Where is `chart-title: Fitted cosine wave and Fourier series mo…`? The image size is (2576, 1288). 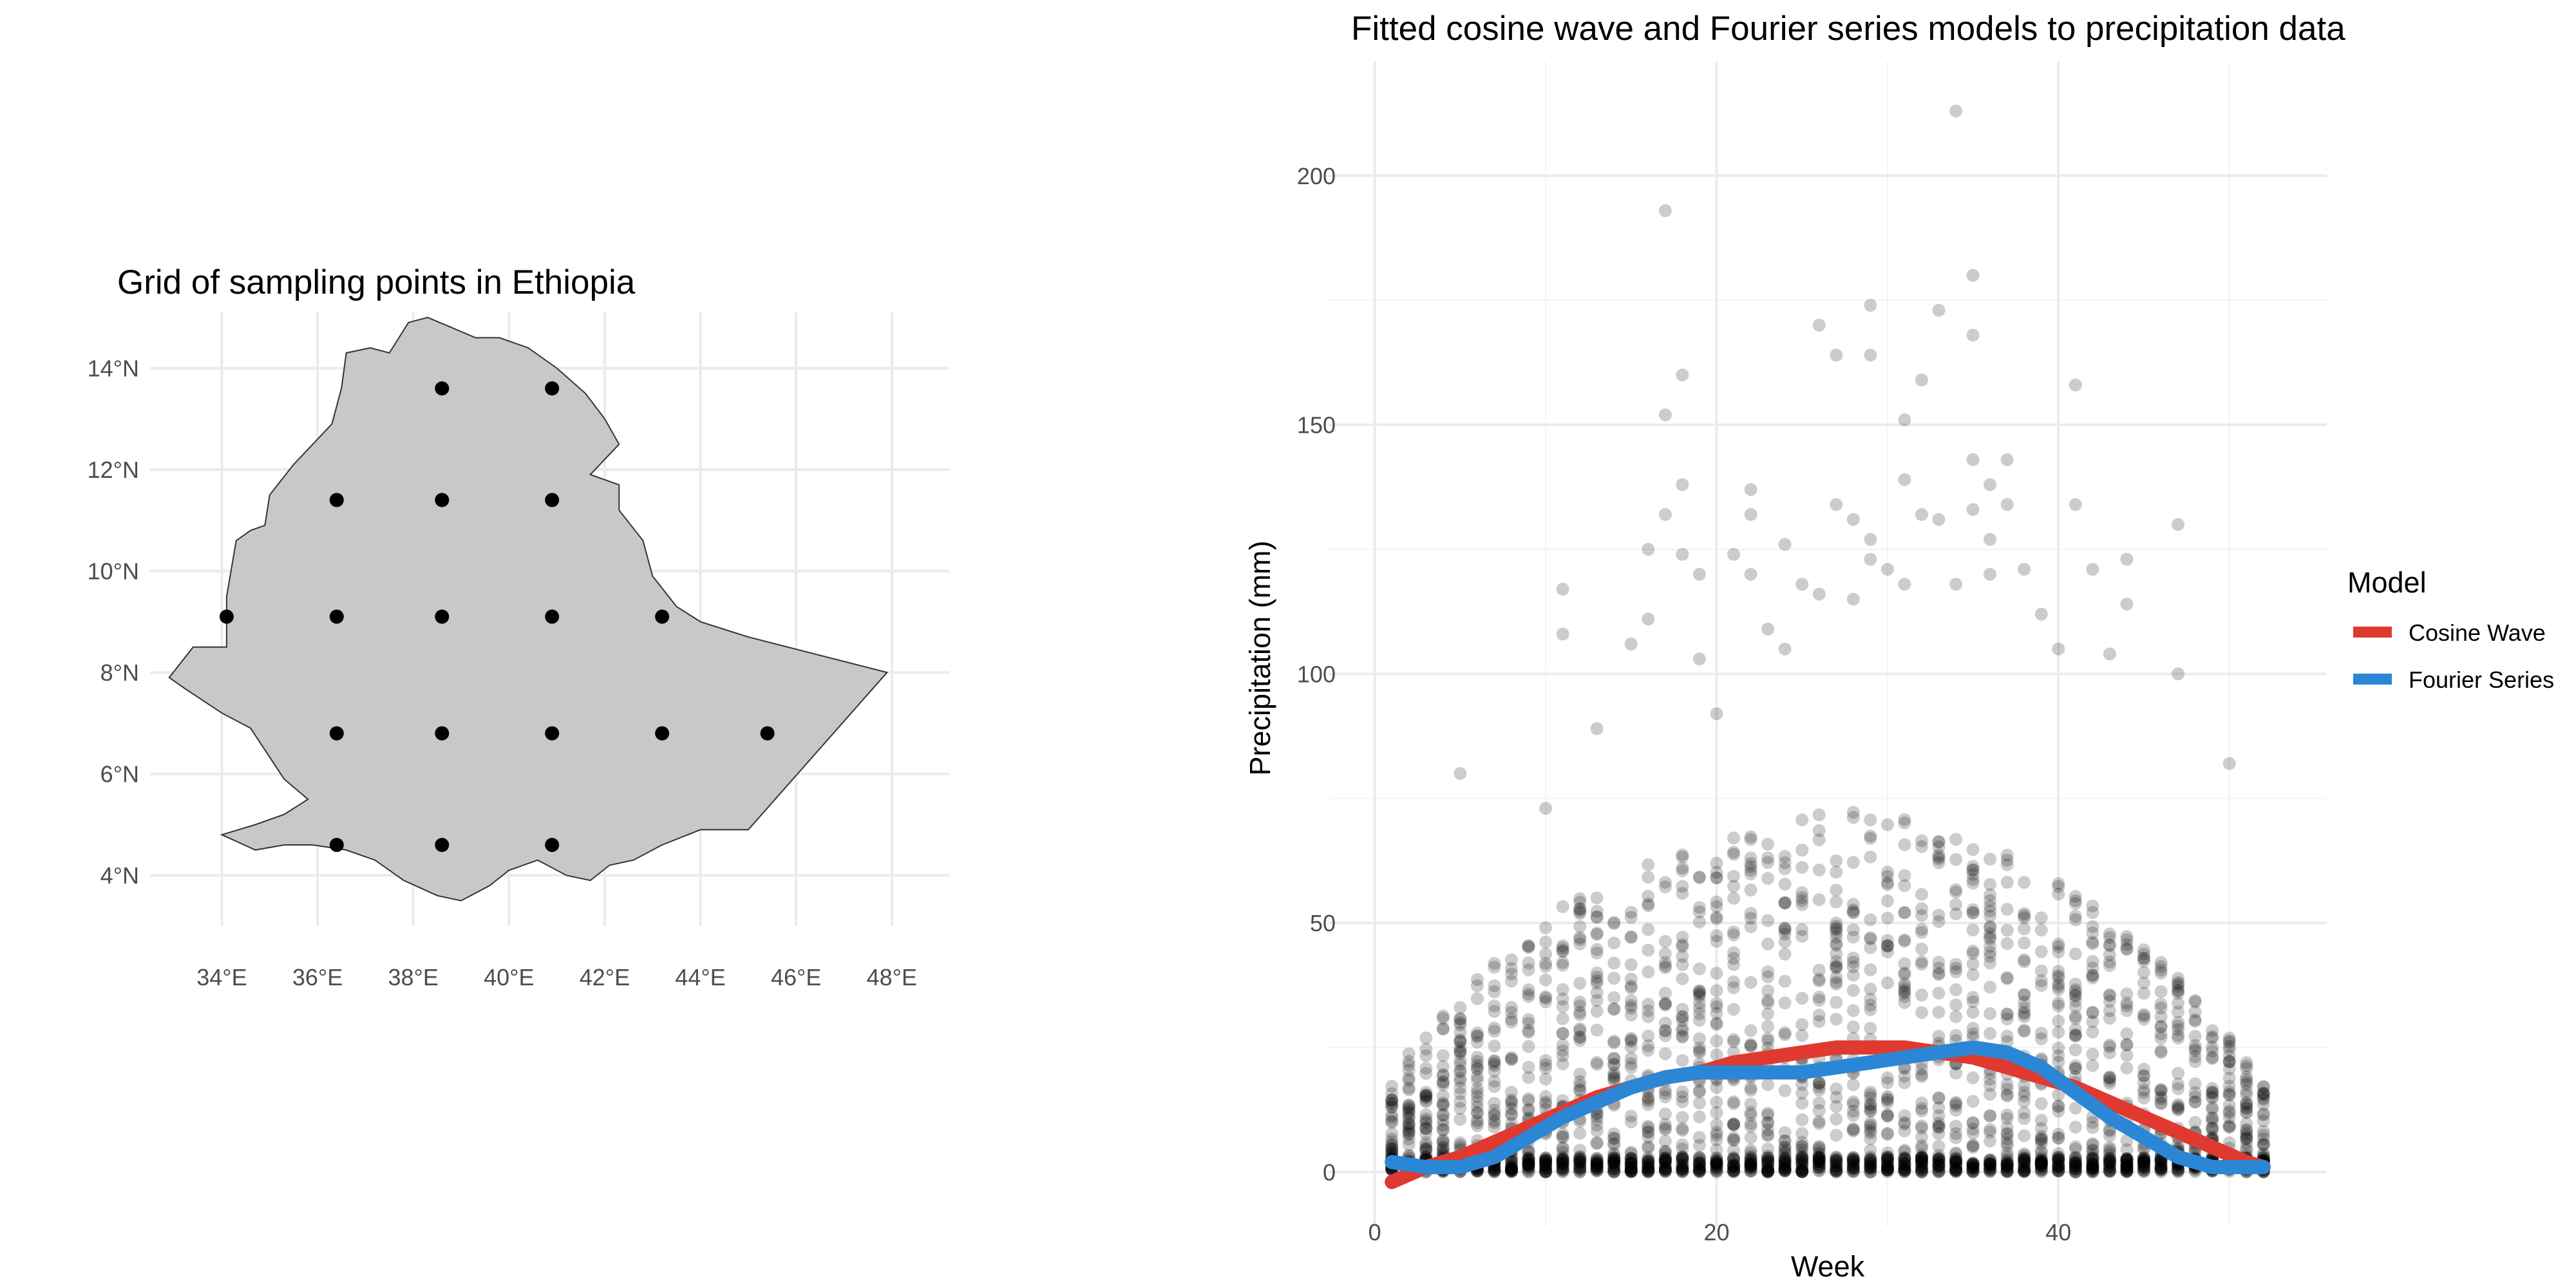
chart-title: Fitted cosine wave and Fourier series mo… is located at coordinates (1848, 29).